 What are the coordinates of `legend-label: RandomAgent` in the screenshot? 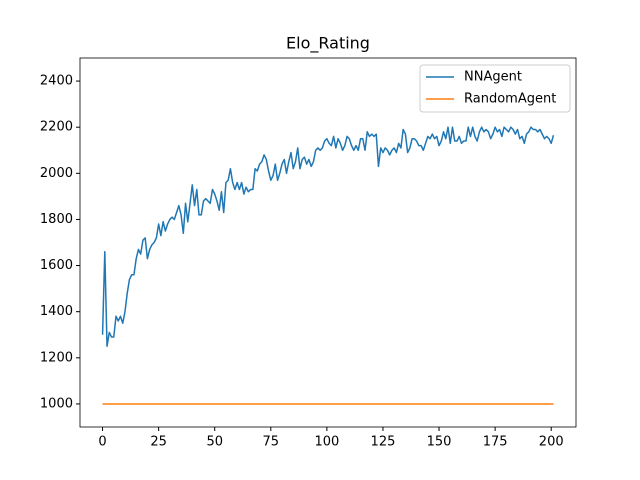 It's located at (510, 99).